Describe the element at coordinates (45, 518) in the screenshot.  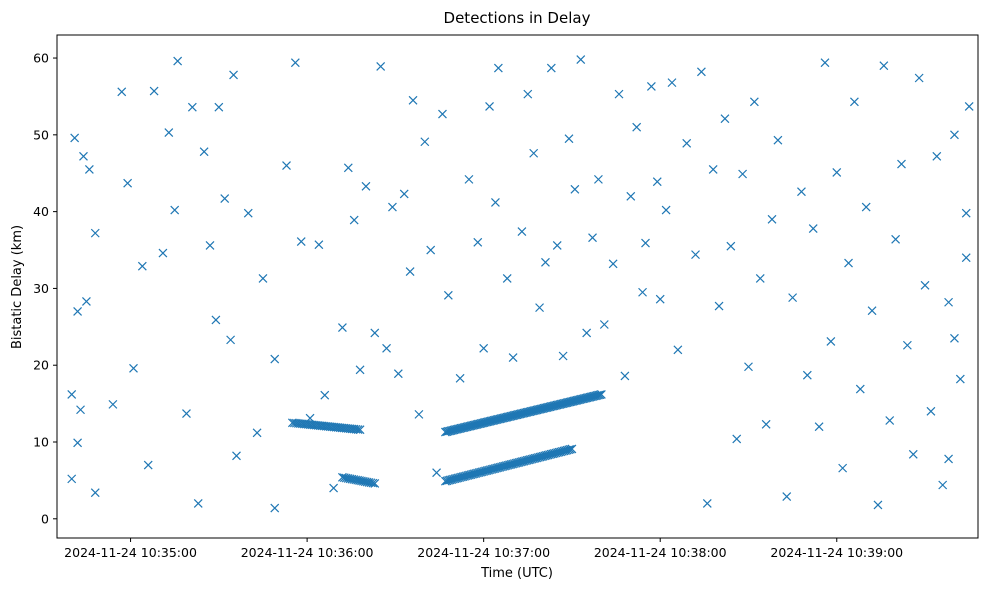
I see `y-tick-label: 0` at that location.